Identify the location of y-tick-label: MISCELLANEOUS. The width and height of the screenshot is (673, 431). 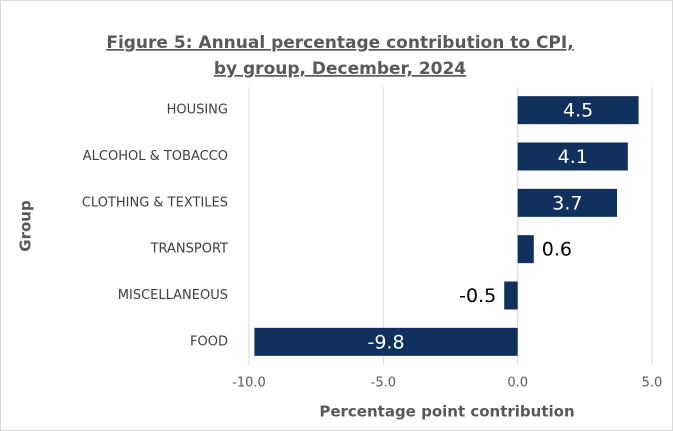
(173, 295).